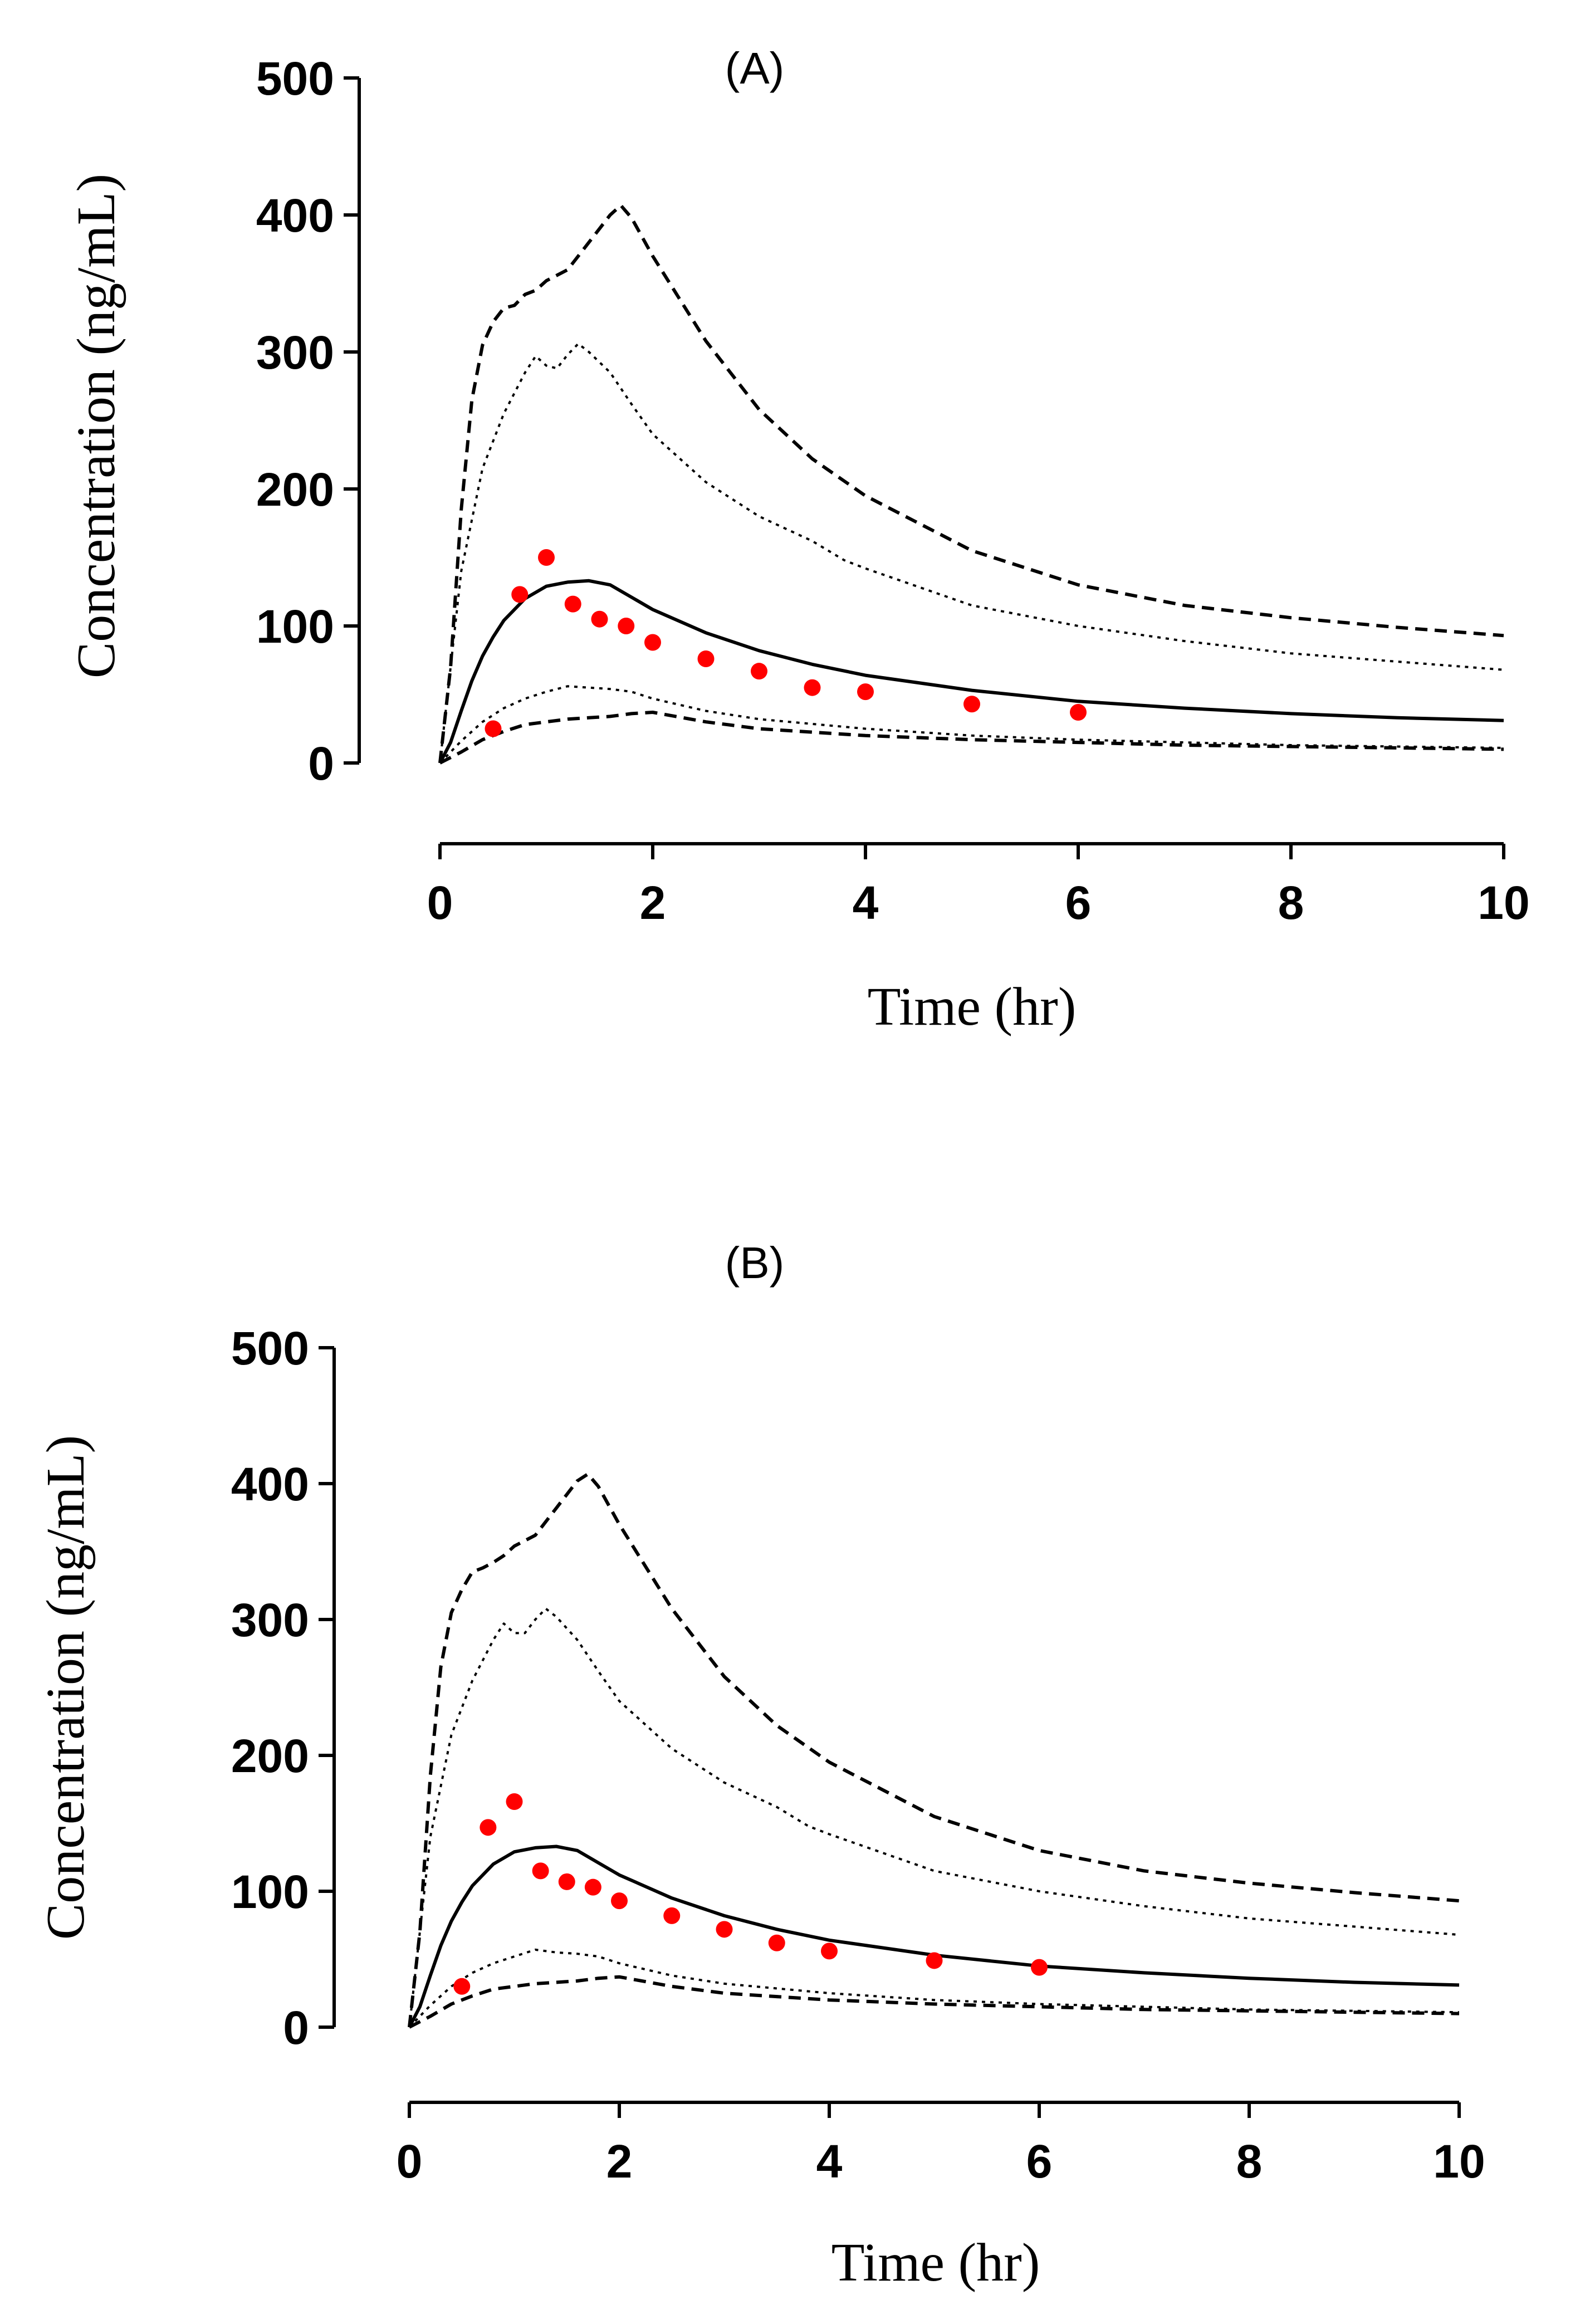 Image resolution: width=1580 pixels, height=2324 pixels. I want to click on panel-b-ytick-label: 100, so click(270, 1892).